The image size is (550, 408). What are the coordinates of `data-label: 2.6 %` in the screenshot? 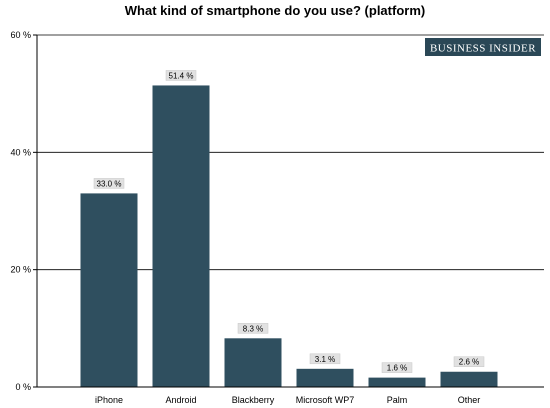 It's located at (469, 362).